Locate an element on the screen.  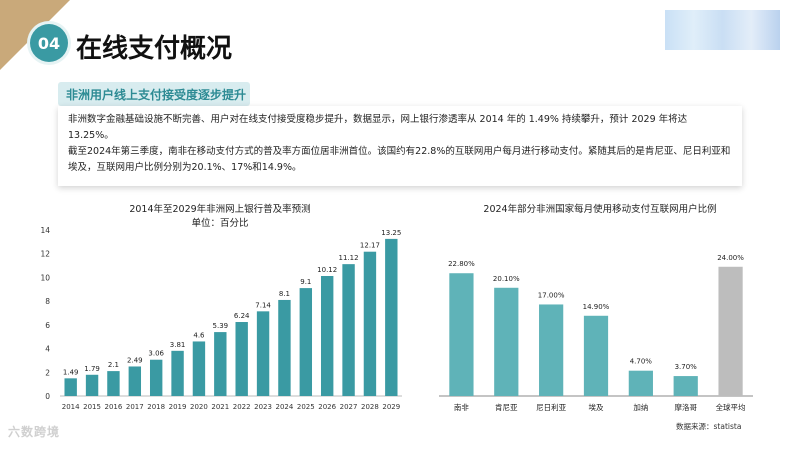
blurred-logo is located at coordinates (722, 30).